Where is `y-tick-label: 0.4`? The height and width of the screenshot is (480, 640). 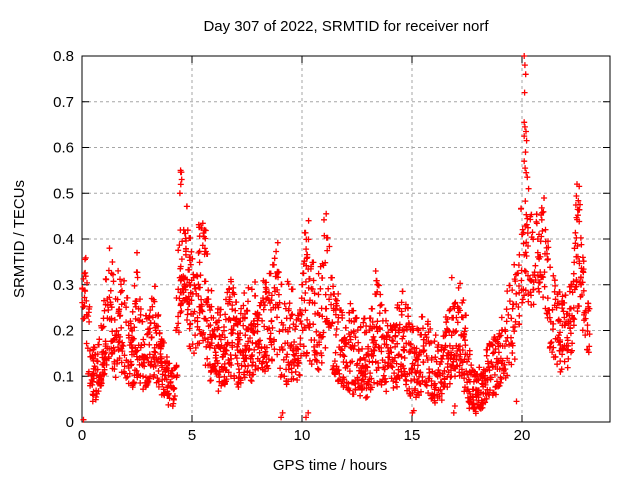
y-tick-label: 0.4 is located at coordinates (63, 239).